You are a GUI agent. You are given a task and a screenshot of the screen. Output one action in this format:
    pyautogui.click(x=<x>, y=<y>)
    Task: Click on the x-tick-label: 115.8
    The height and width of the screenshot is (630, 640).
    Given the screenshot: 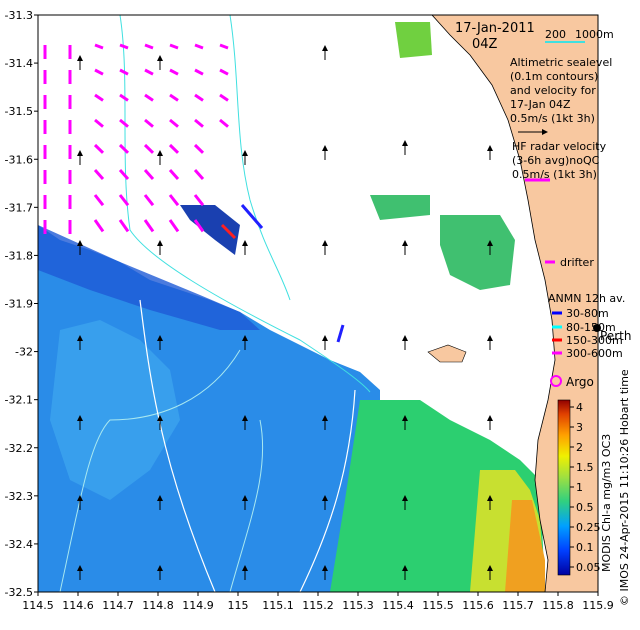 What is the action you would take?
    pyautogui.click(x=558, y=605)
    